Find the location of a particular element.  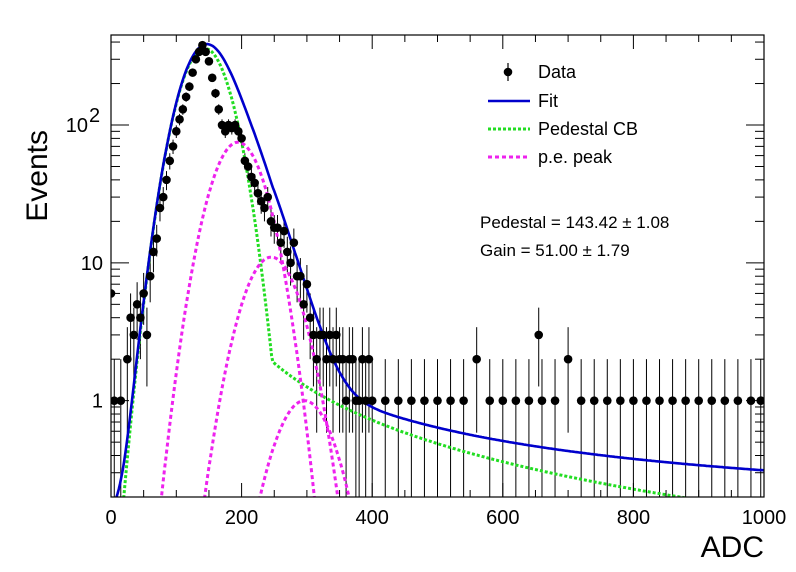

legend-pedestal-label: Pedestal CB is located at coordinates (588, 129).